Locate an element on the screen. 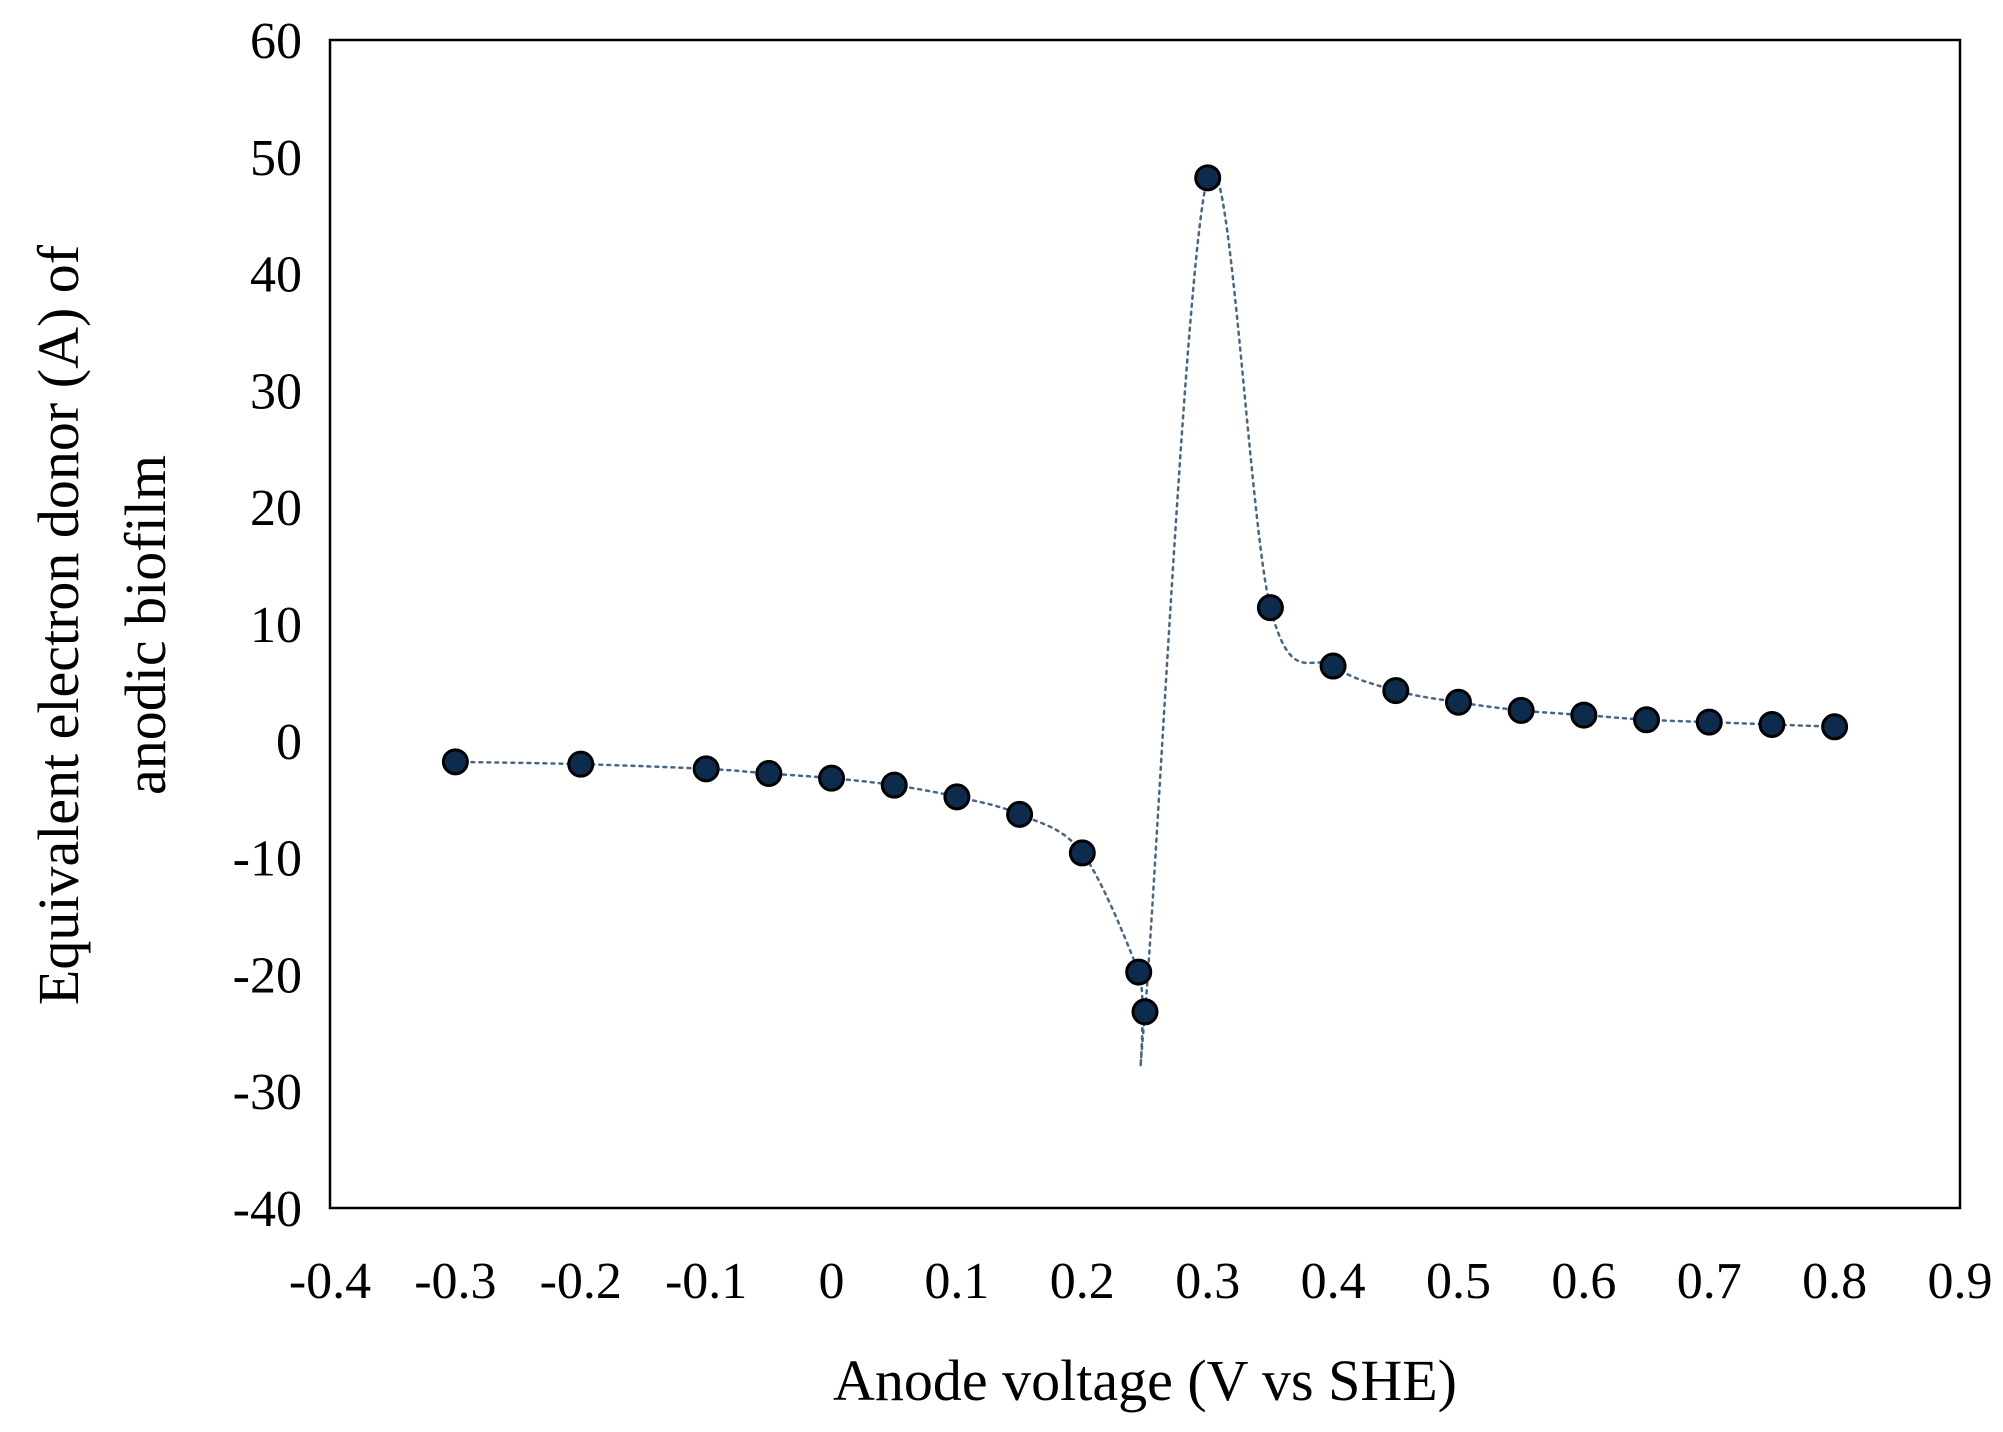 Image resolution: width=2003 pixels, height=1432 pixels. x-tick-label: 0.2 is located at coordinates (1082, 1281).